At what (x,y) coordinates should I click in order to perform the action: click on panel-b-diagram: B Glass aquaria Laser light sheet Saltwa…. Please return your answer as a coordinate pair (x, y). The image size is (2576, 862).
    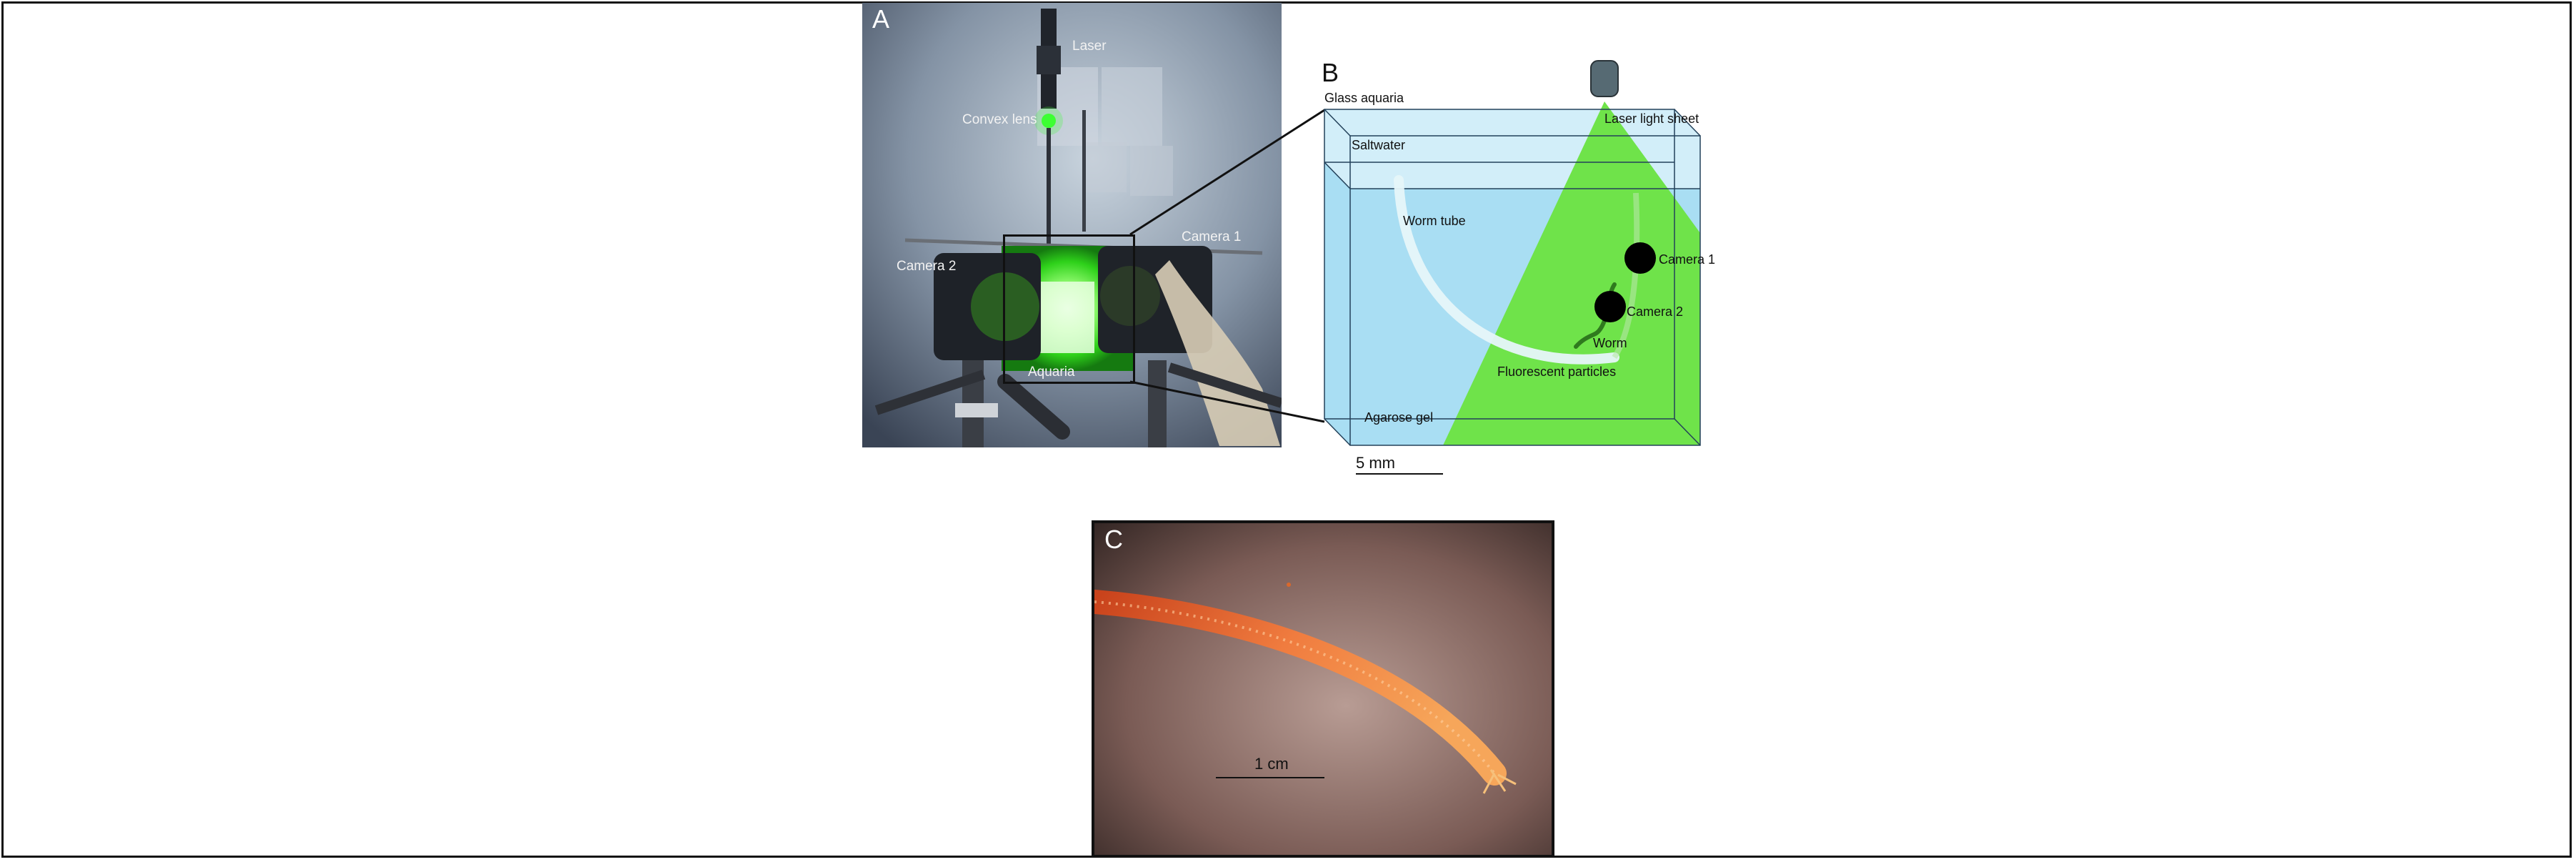
    Looking at the image, I should click on (1521, 271).